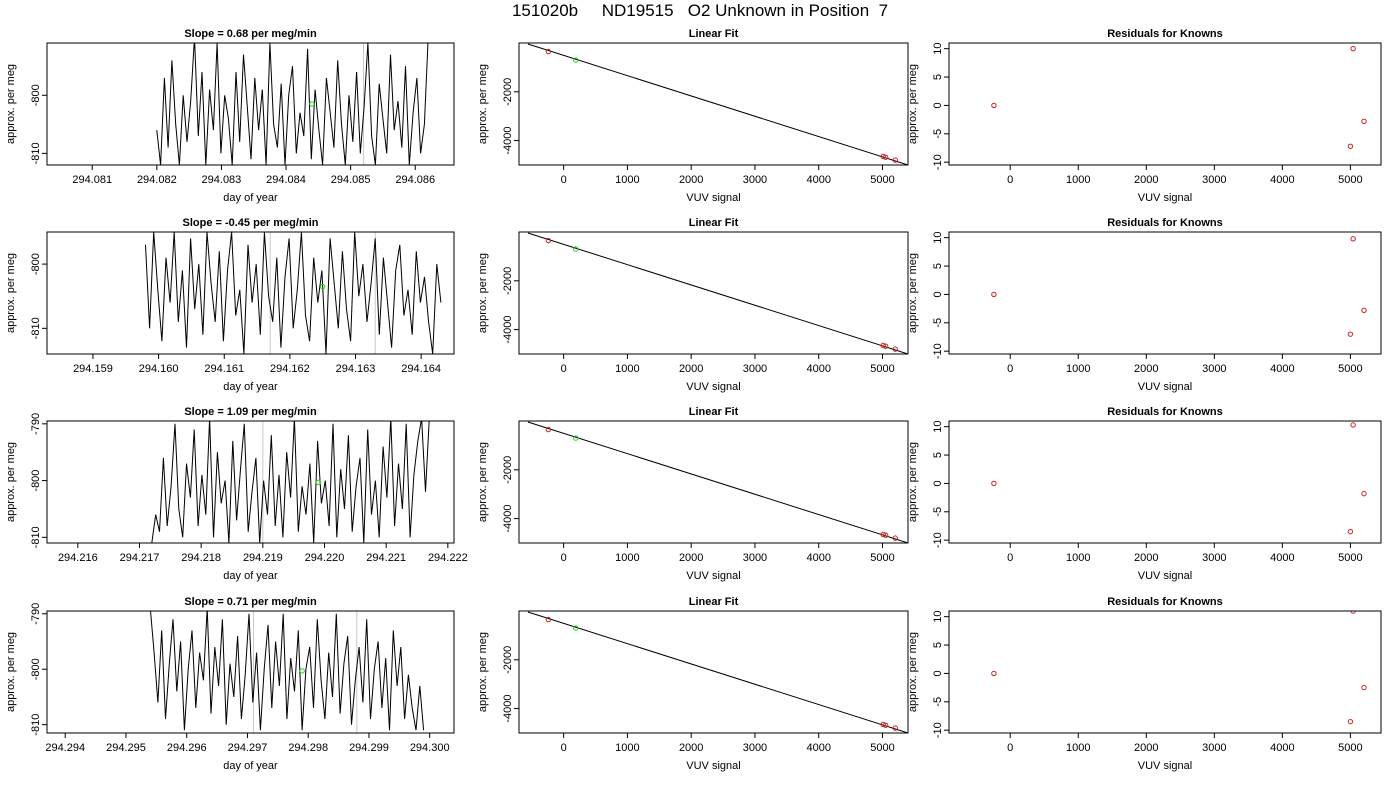 The width and height of the screenshot is (1400, 800). I want to click on panel-title: Slope = 1.09 per meg/min, so click(250, 412).